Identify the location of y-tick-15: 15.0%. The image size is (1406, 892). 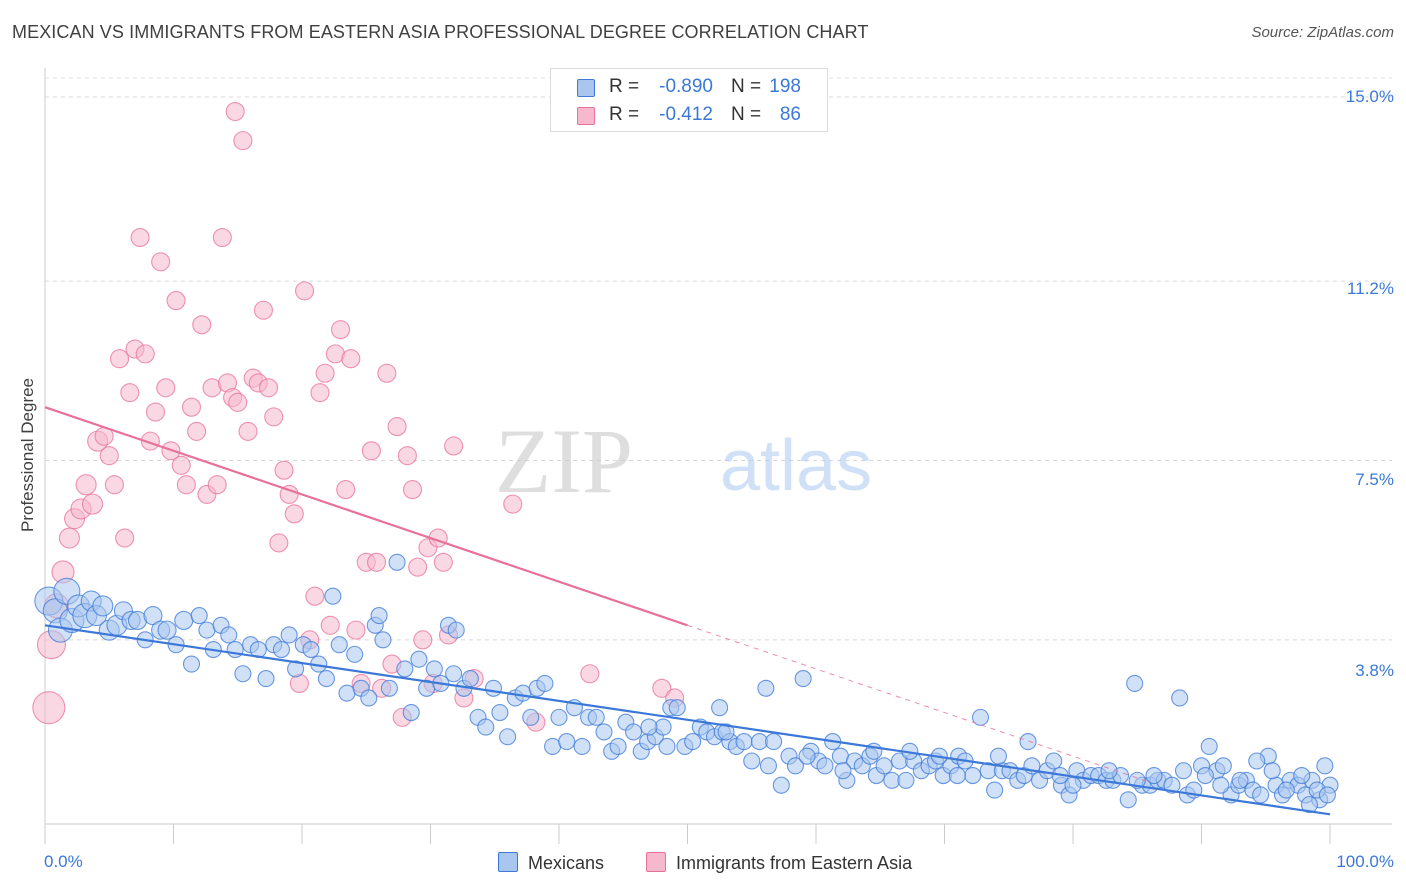
(1369, 96).